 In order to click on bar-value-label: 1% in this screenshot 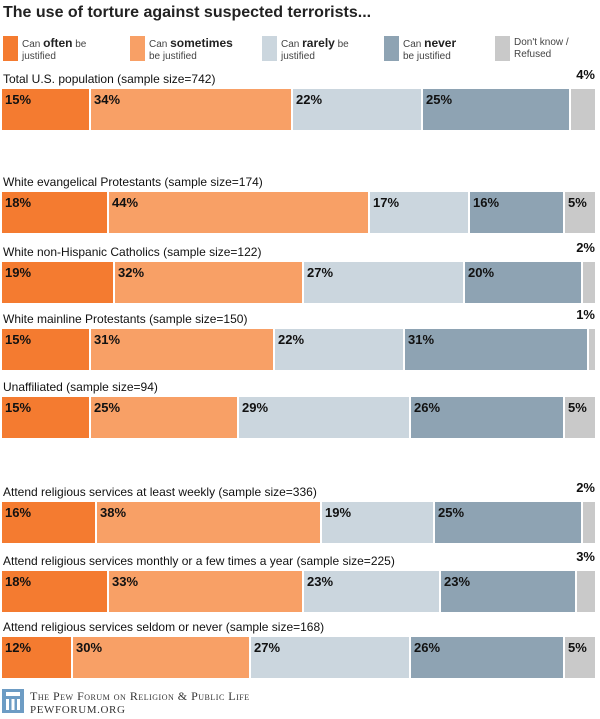, I will do `click(585, 314)`.